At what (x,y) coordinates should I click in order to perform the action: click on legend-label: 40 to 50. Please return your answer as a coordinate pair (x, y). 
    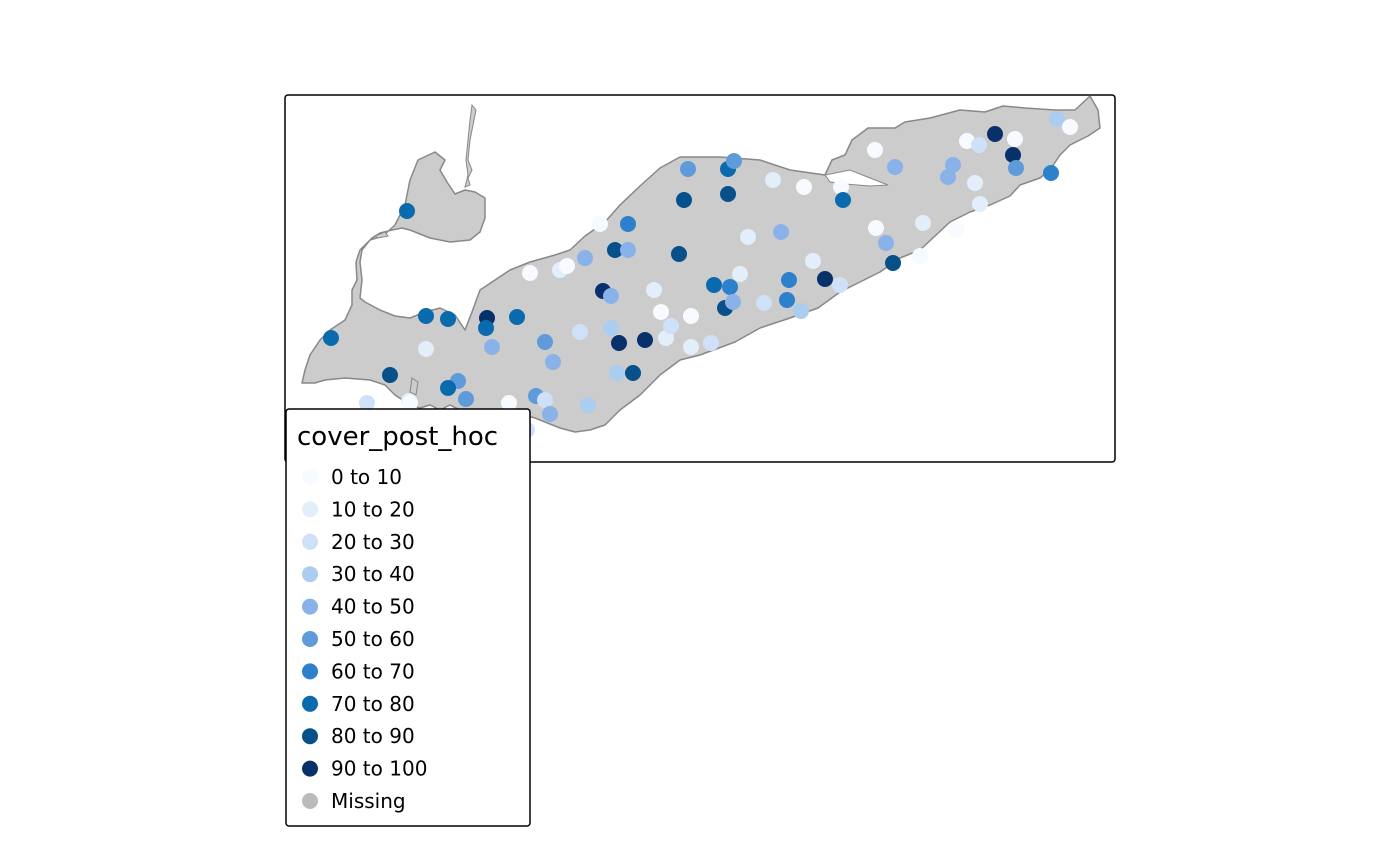
    Looking at the image, I should click on (373, 607).